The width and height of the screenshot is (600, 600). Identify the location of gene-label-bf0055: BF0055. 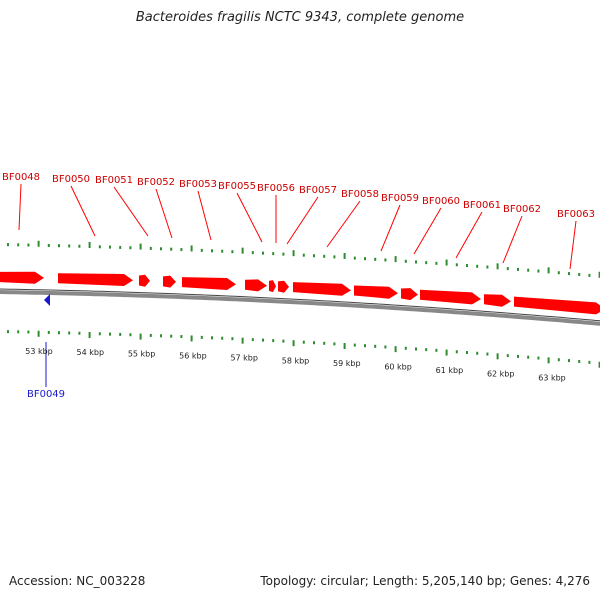
(237, 186).